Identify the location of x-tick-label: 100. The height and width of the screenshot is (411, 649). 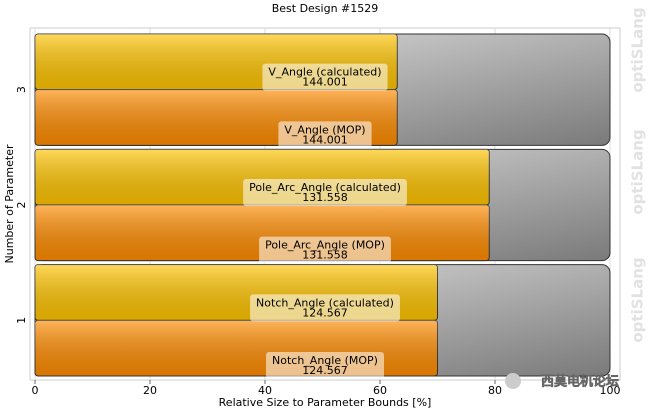
(610, 390).